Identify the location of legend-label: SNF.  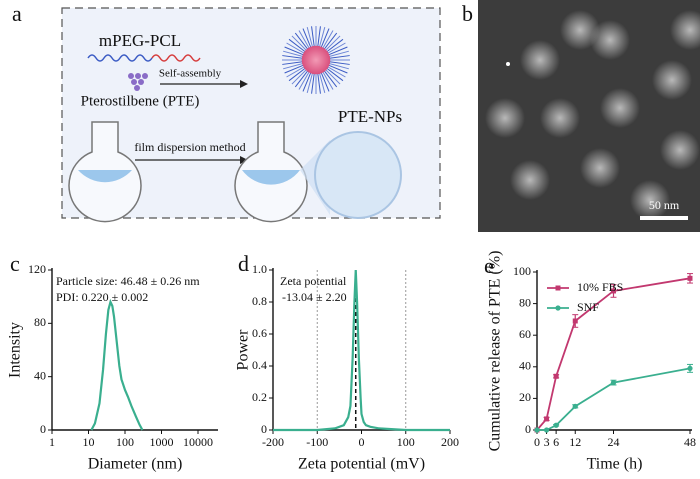
(588, 307).